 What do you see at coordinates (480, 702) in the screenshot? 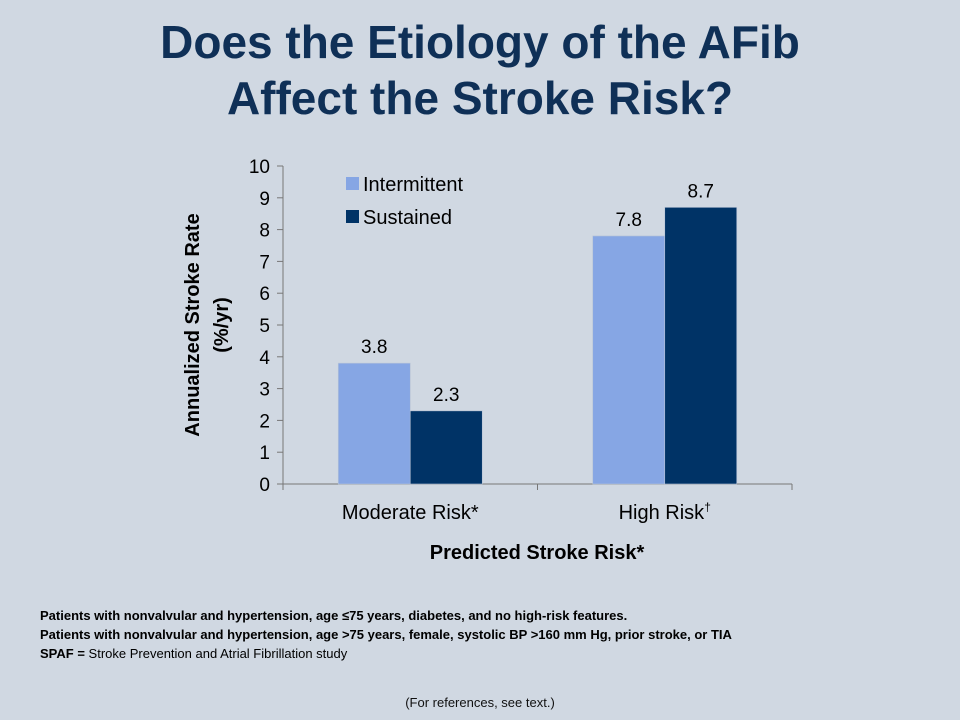
I see `references-note: (For references, see text.)` at bounding box center [480, 702].